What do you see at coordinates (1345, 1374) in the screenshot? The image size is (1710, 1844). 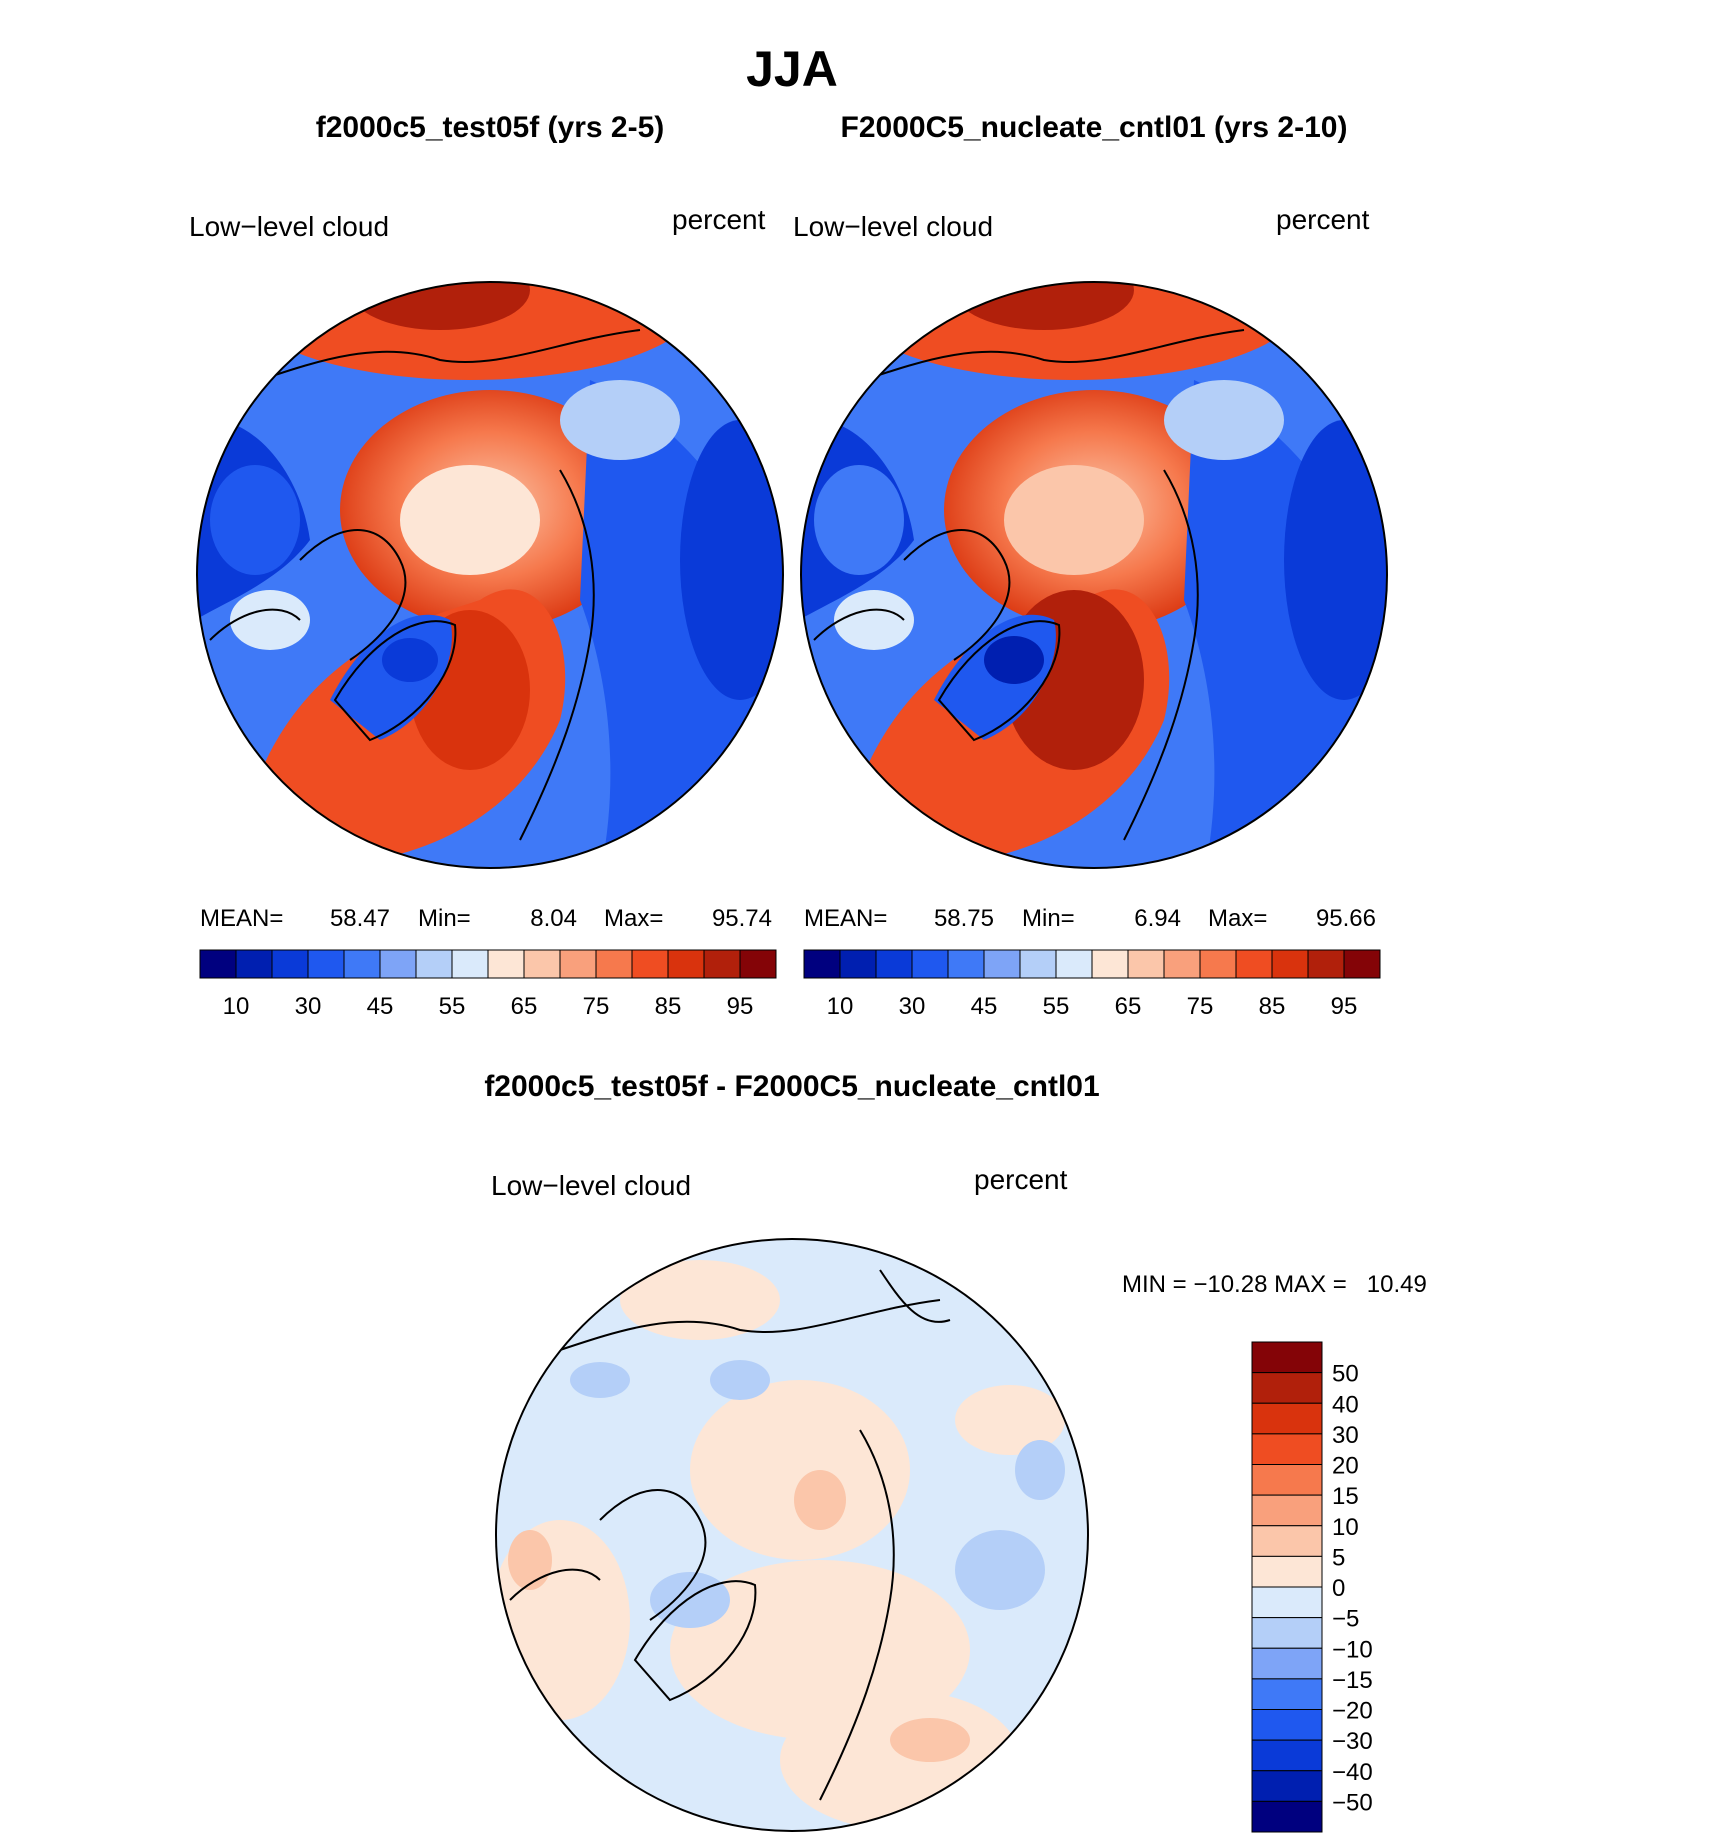 I see `colorbar-tick-label: 50` at bounding box center [1345, 1374].